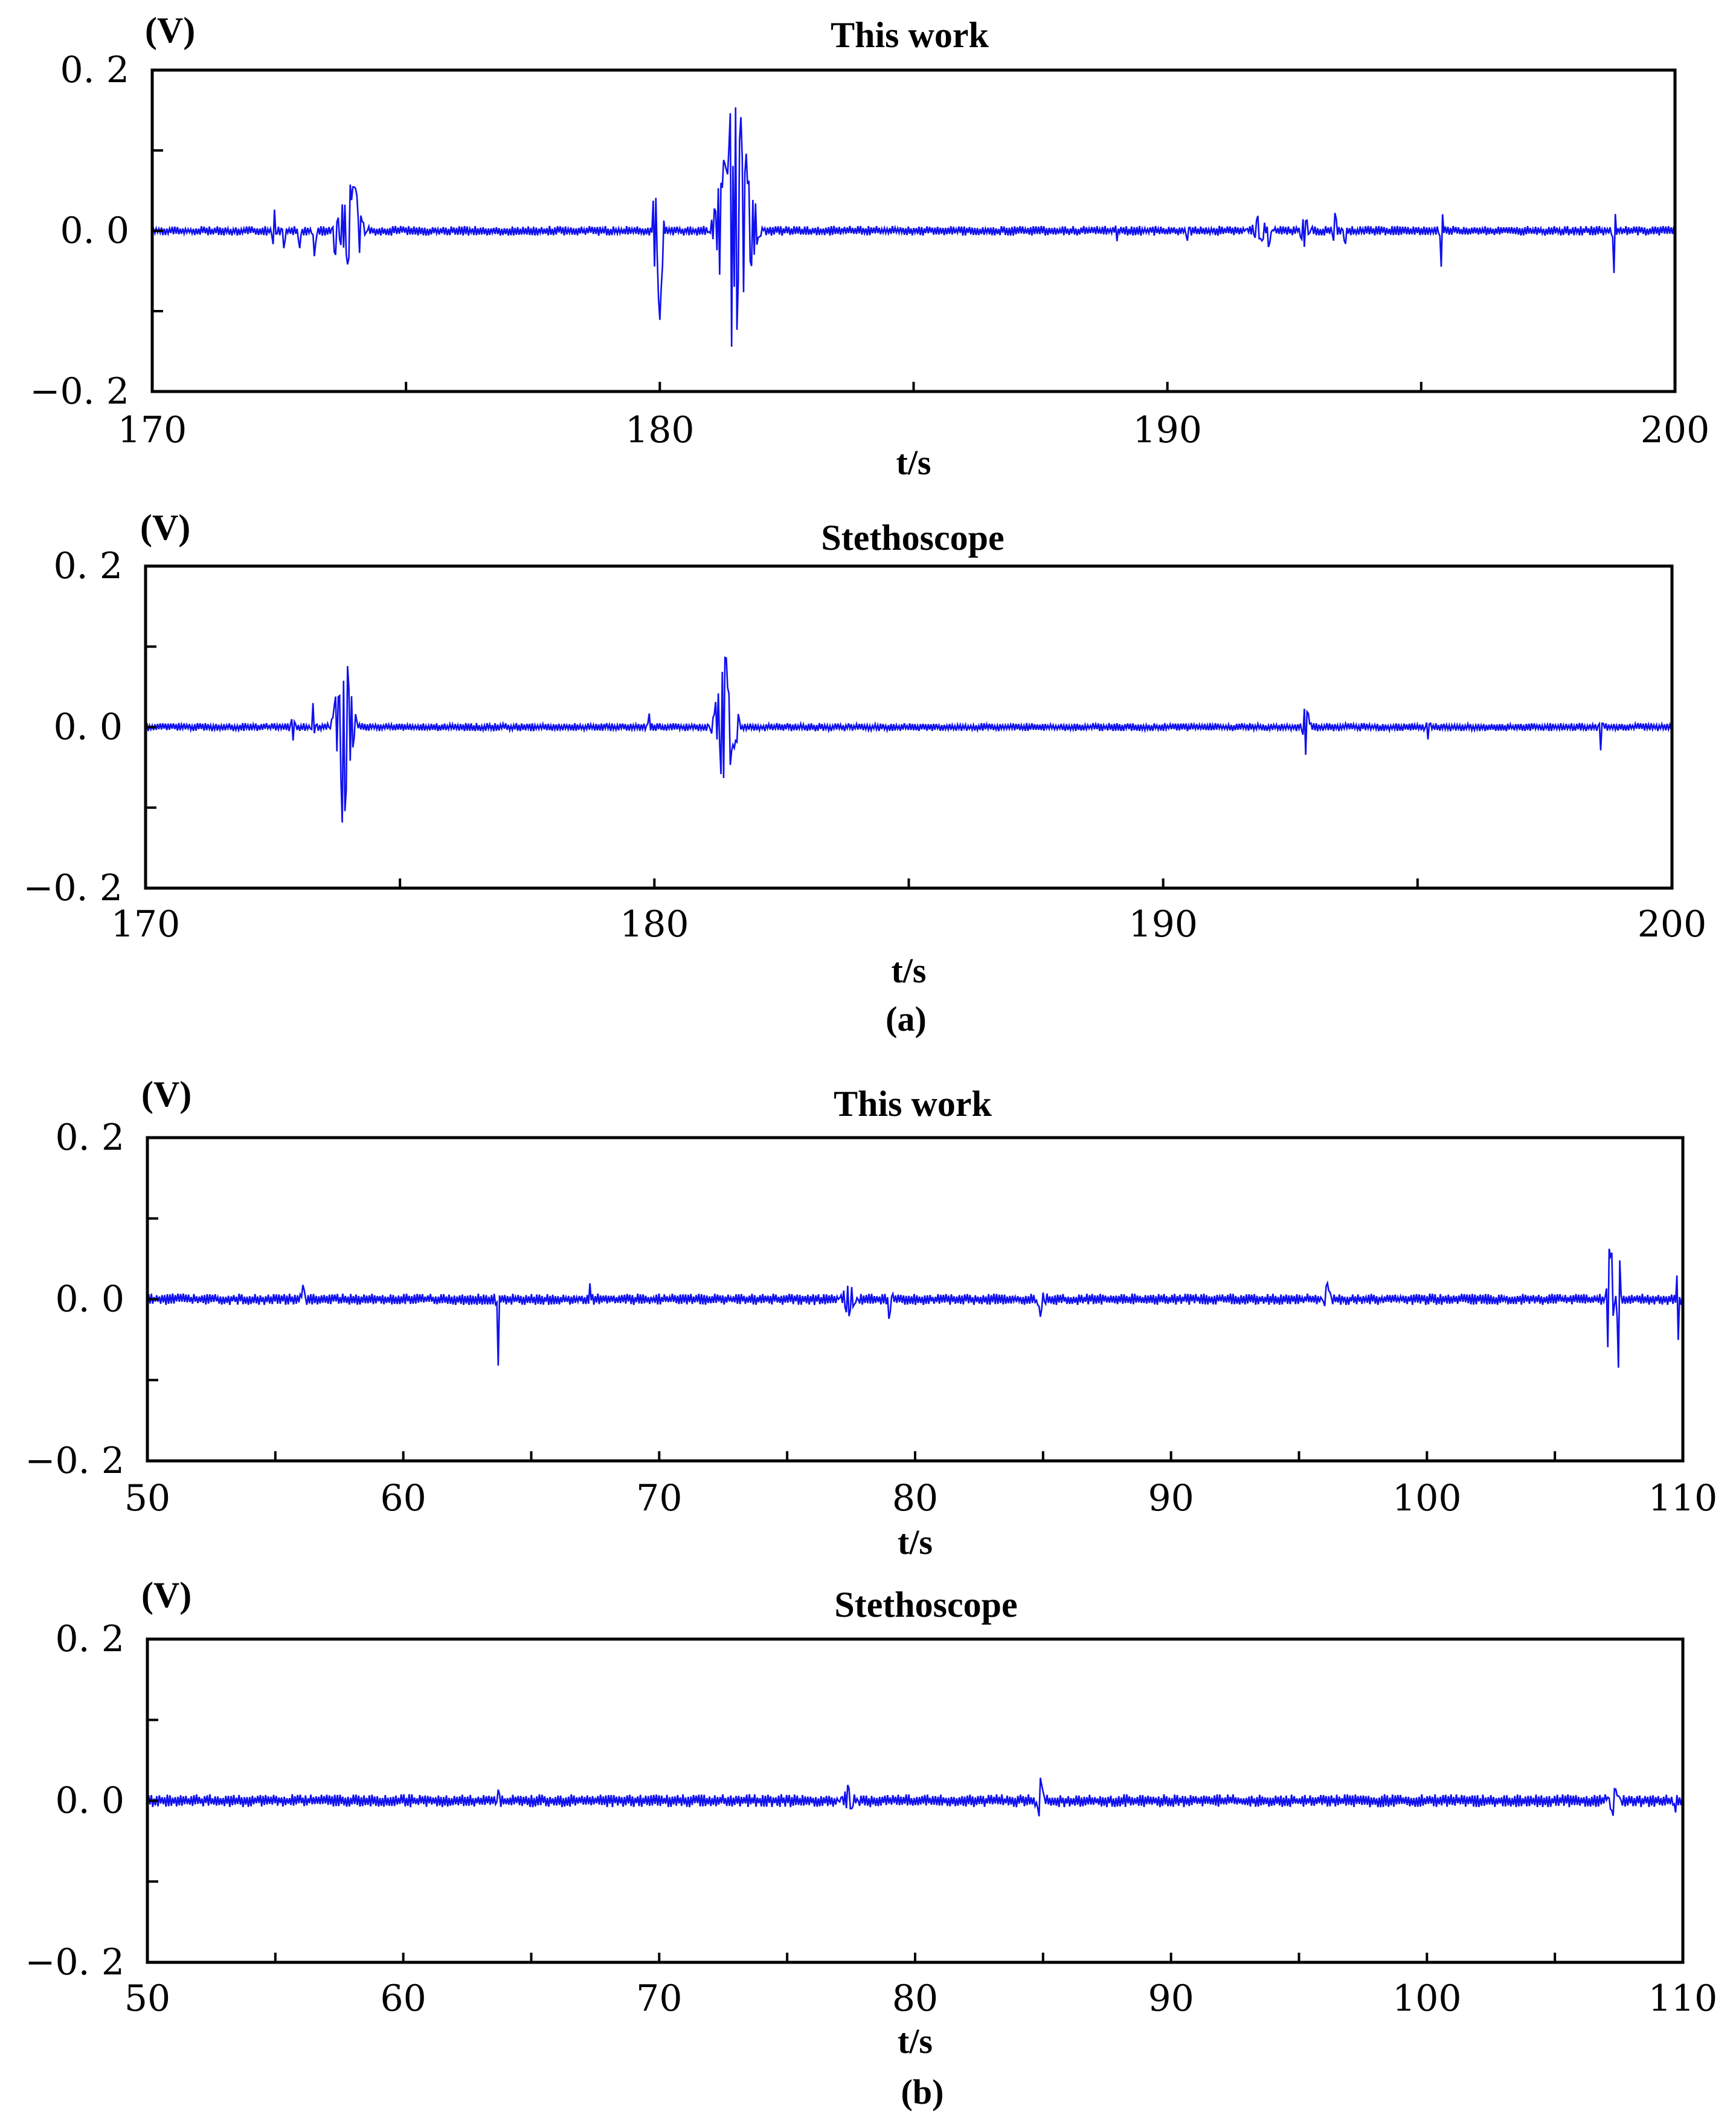 The width and height of the screenshot is (1736, 2117). Describe the element at coordinates (907, 1019) in the screenshot. I see `caption-a: (a)` at that location.